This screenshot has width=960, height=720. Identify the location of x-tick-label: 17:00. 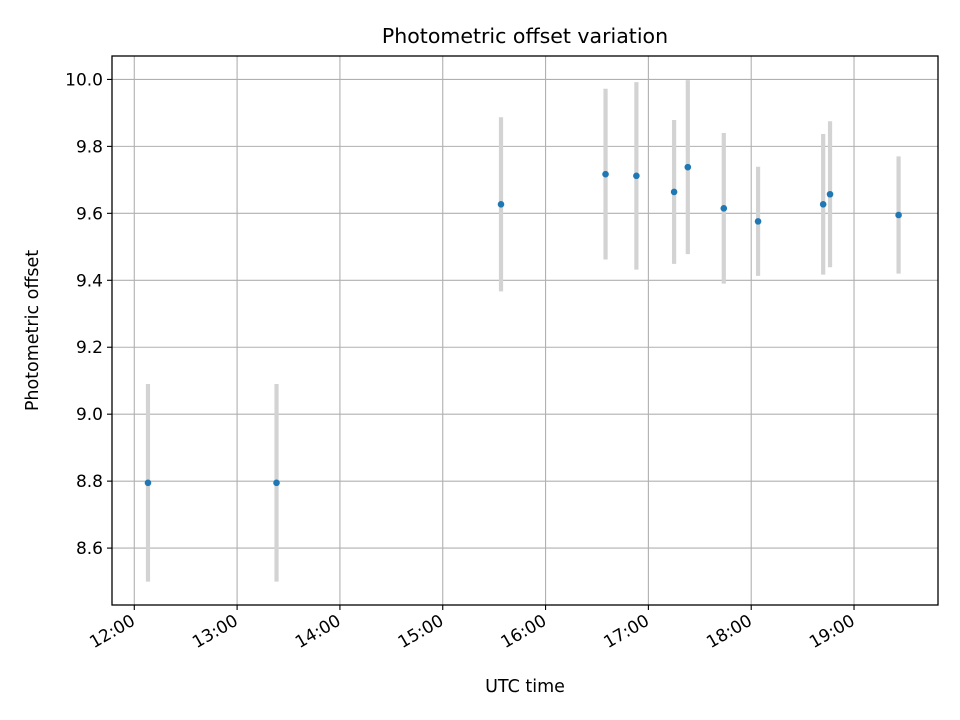
(626, 632).